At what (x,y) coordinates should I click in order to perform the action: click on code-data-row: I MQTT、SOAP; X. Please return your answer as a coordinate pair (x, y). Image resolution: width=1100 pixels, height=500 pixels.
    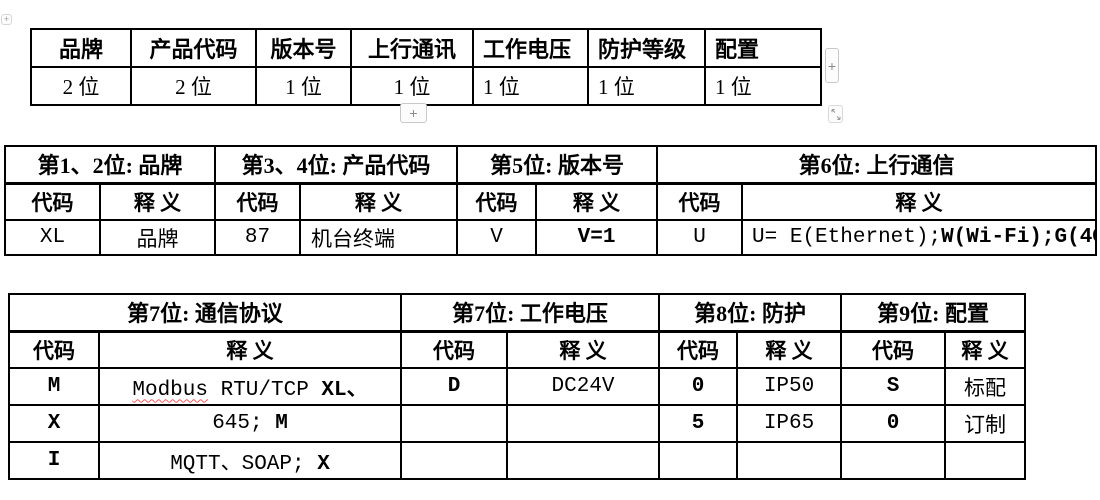
    Looking at the image, I should click on (517, 460).